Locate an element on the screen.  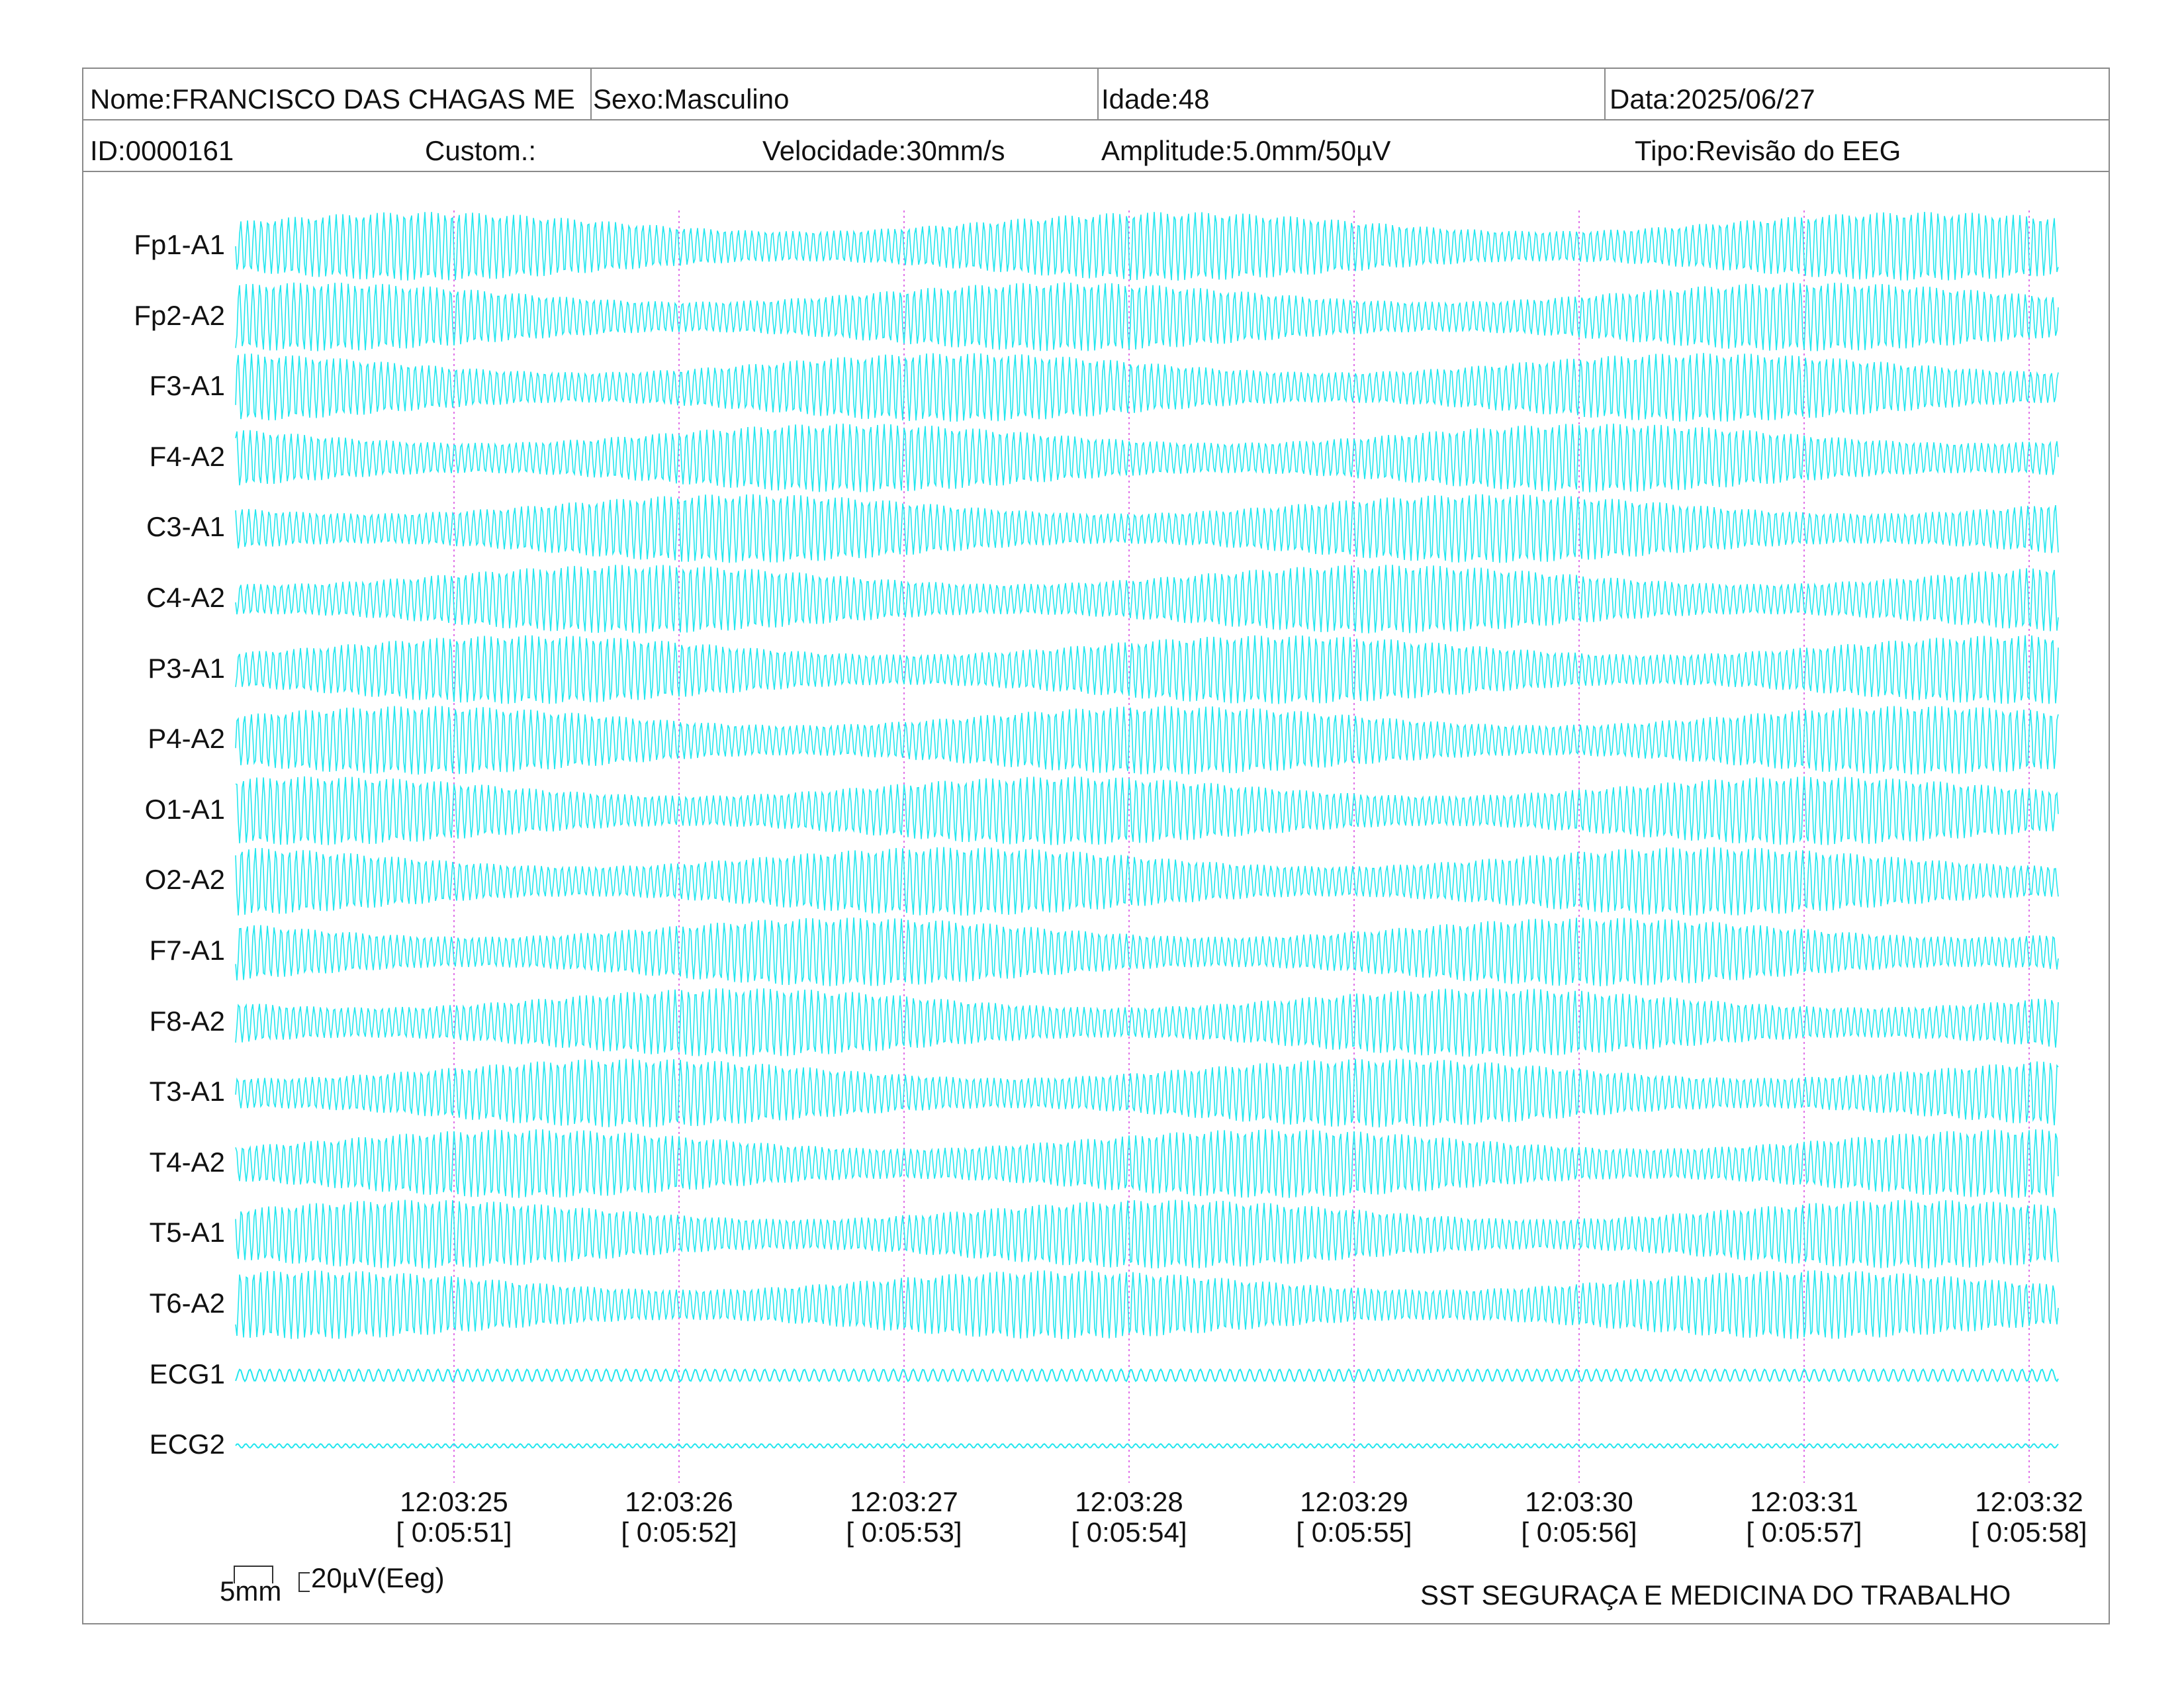
waveform-p4-a2 is located at coordinates (1147, 741).